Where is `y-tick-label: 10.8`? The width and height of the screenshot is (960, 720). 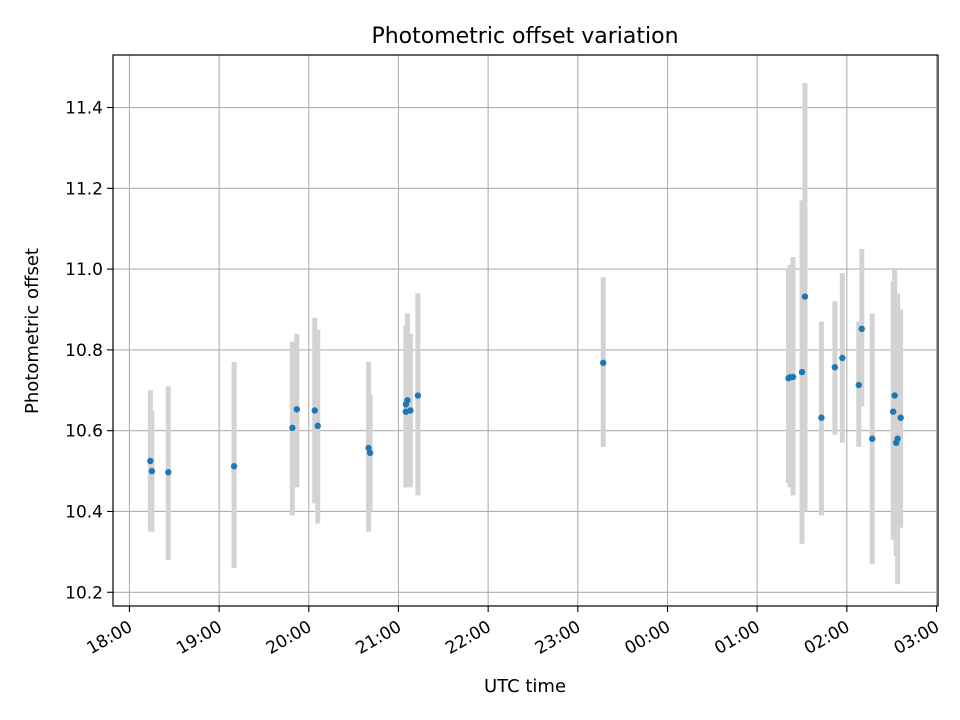 y-tick-label: 10.8 is located at coordinates (84, 351).